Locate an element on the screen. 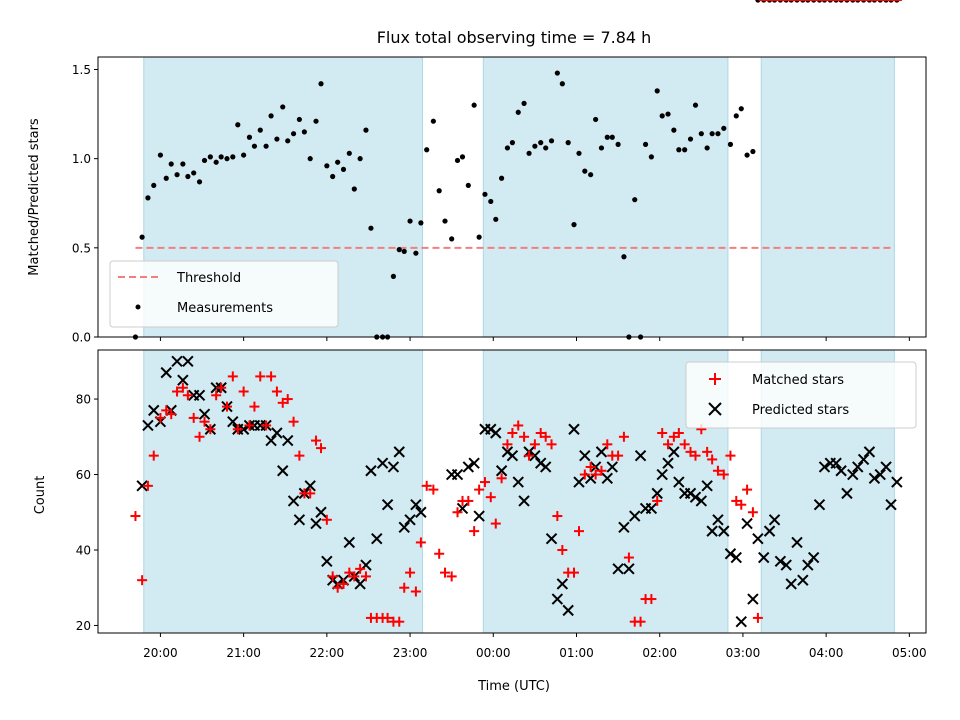  x-tick-label: 05:00 is located at coordinates (909, 653).